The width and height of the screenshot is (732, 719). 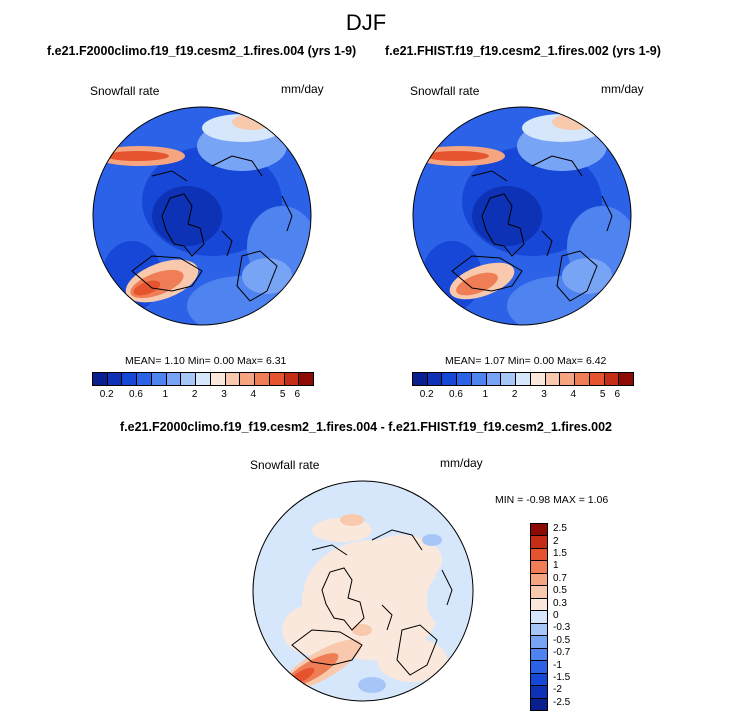 I want to click on panel1-units-label: mm/day, so click(x=302, y=89).